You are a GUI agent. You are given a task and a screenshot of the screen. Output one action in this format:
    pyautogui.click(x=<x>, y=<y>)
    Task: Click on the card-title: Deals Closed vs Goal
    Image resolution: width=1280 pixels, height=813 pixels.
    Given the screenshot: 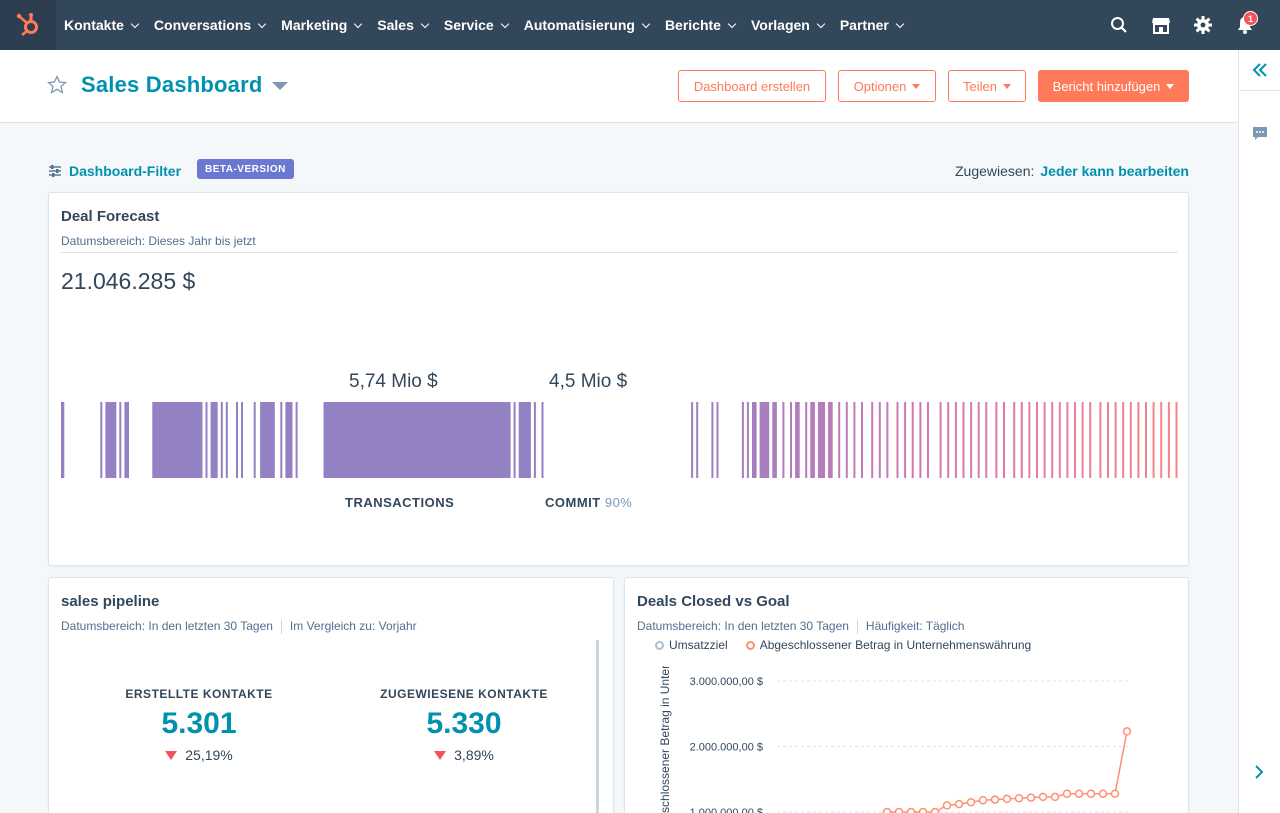 What is the action you would take?
    pyautogui.click(x=713, y=601)
    